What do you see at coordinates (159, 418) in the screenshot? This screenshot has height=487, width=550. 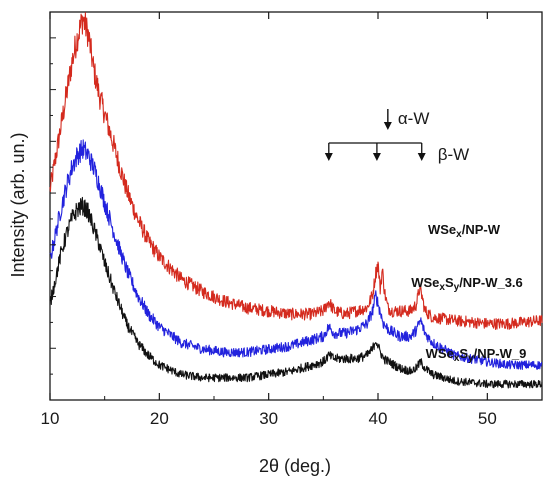 I see `x-tick-label: 20` at bounding box center [159, 418].